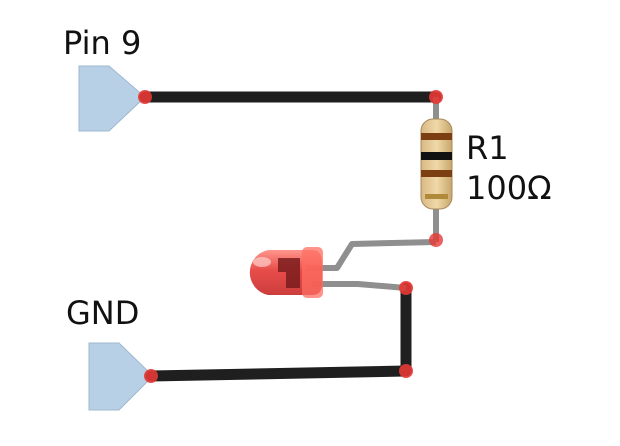  I want to click on joint-gnd, so click(151, 376).